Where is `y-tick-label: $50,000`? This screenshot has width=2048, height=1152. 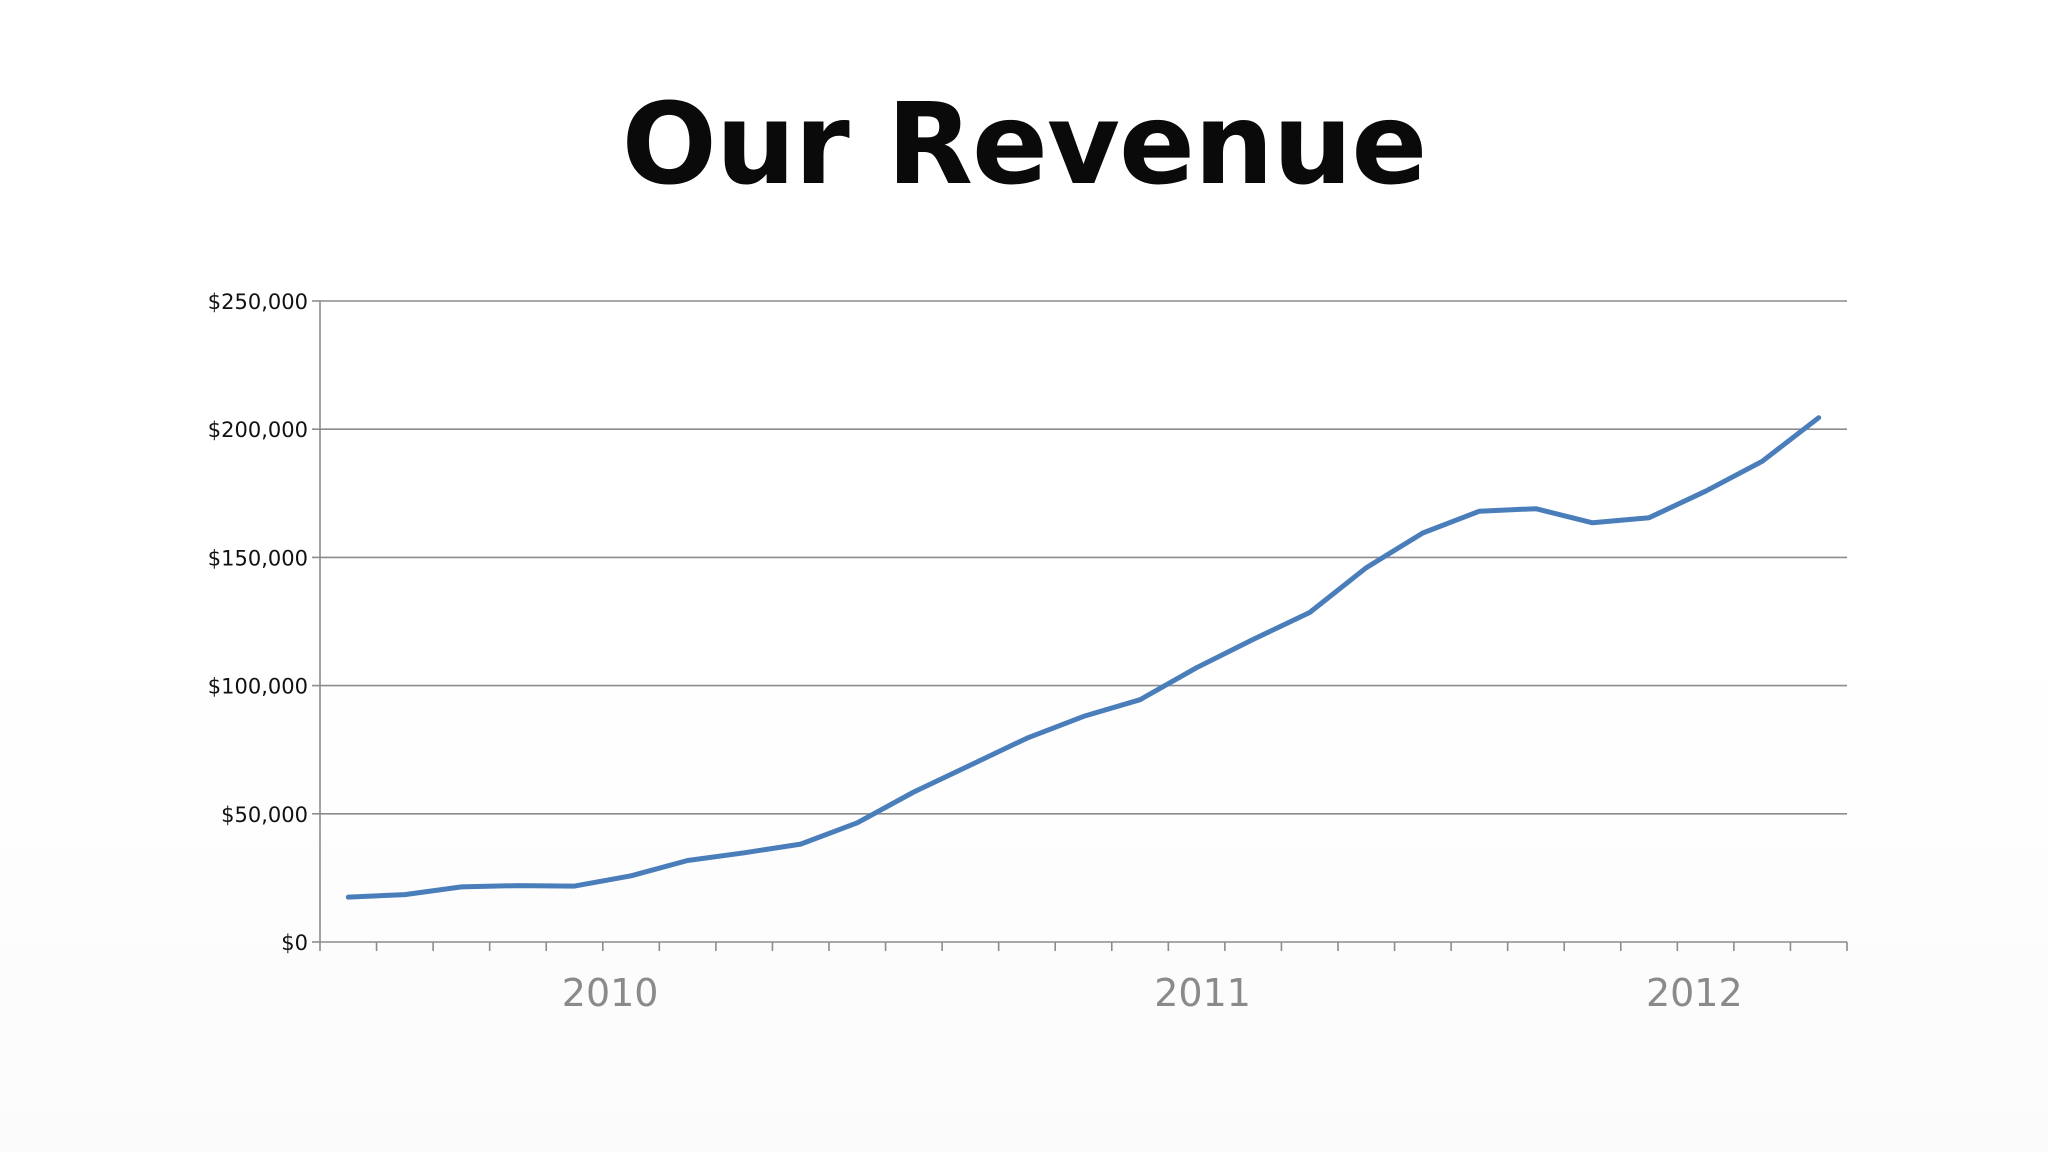
y-tick-label: $50,000 is located at coordinates (264, 815).